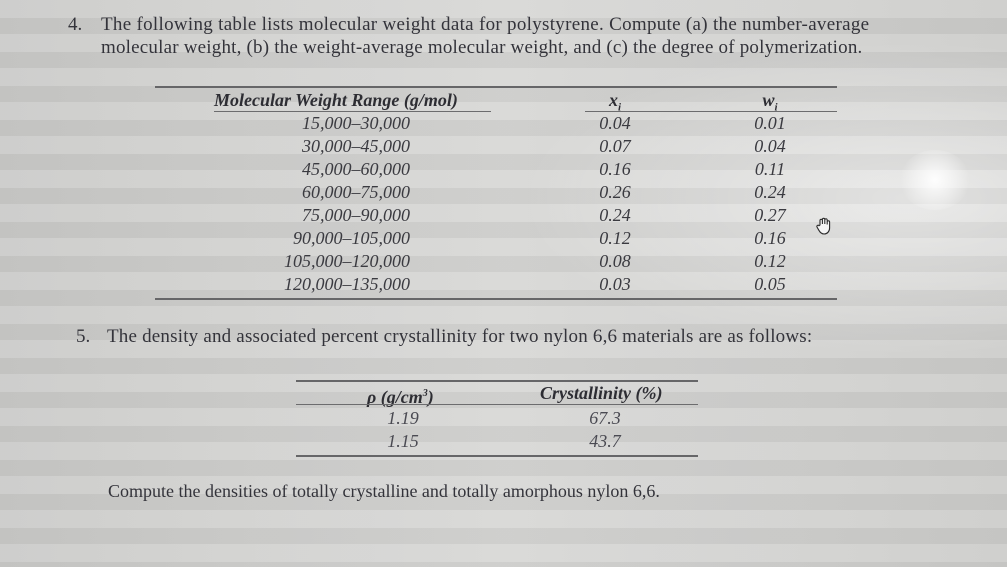 The width and height of the screenshot is (1007, 567). I want to click on header-density-close: ), so click(430, 397).